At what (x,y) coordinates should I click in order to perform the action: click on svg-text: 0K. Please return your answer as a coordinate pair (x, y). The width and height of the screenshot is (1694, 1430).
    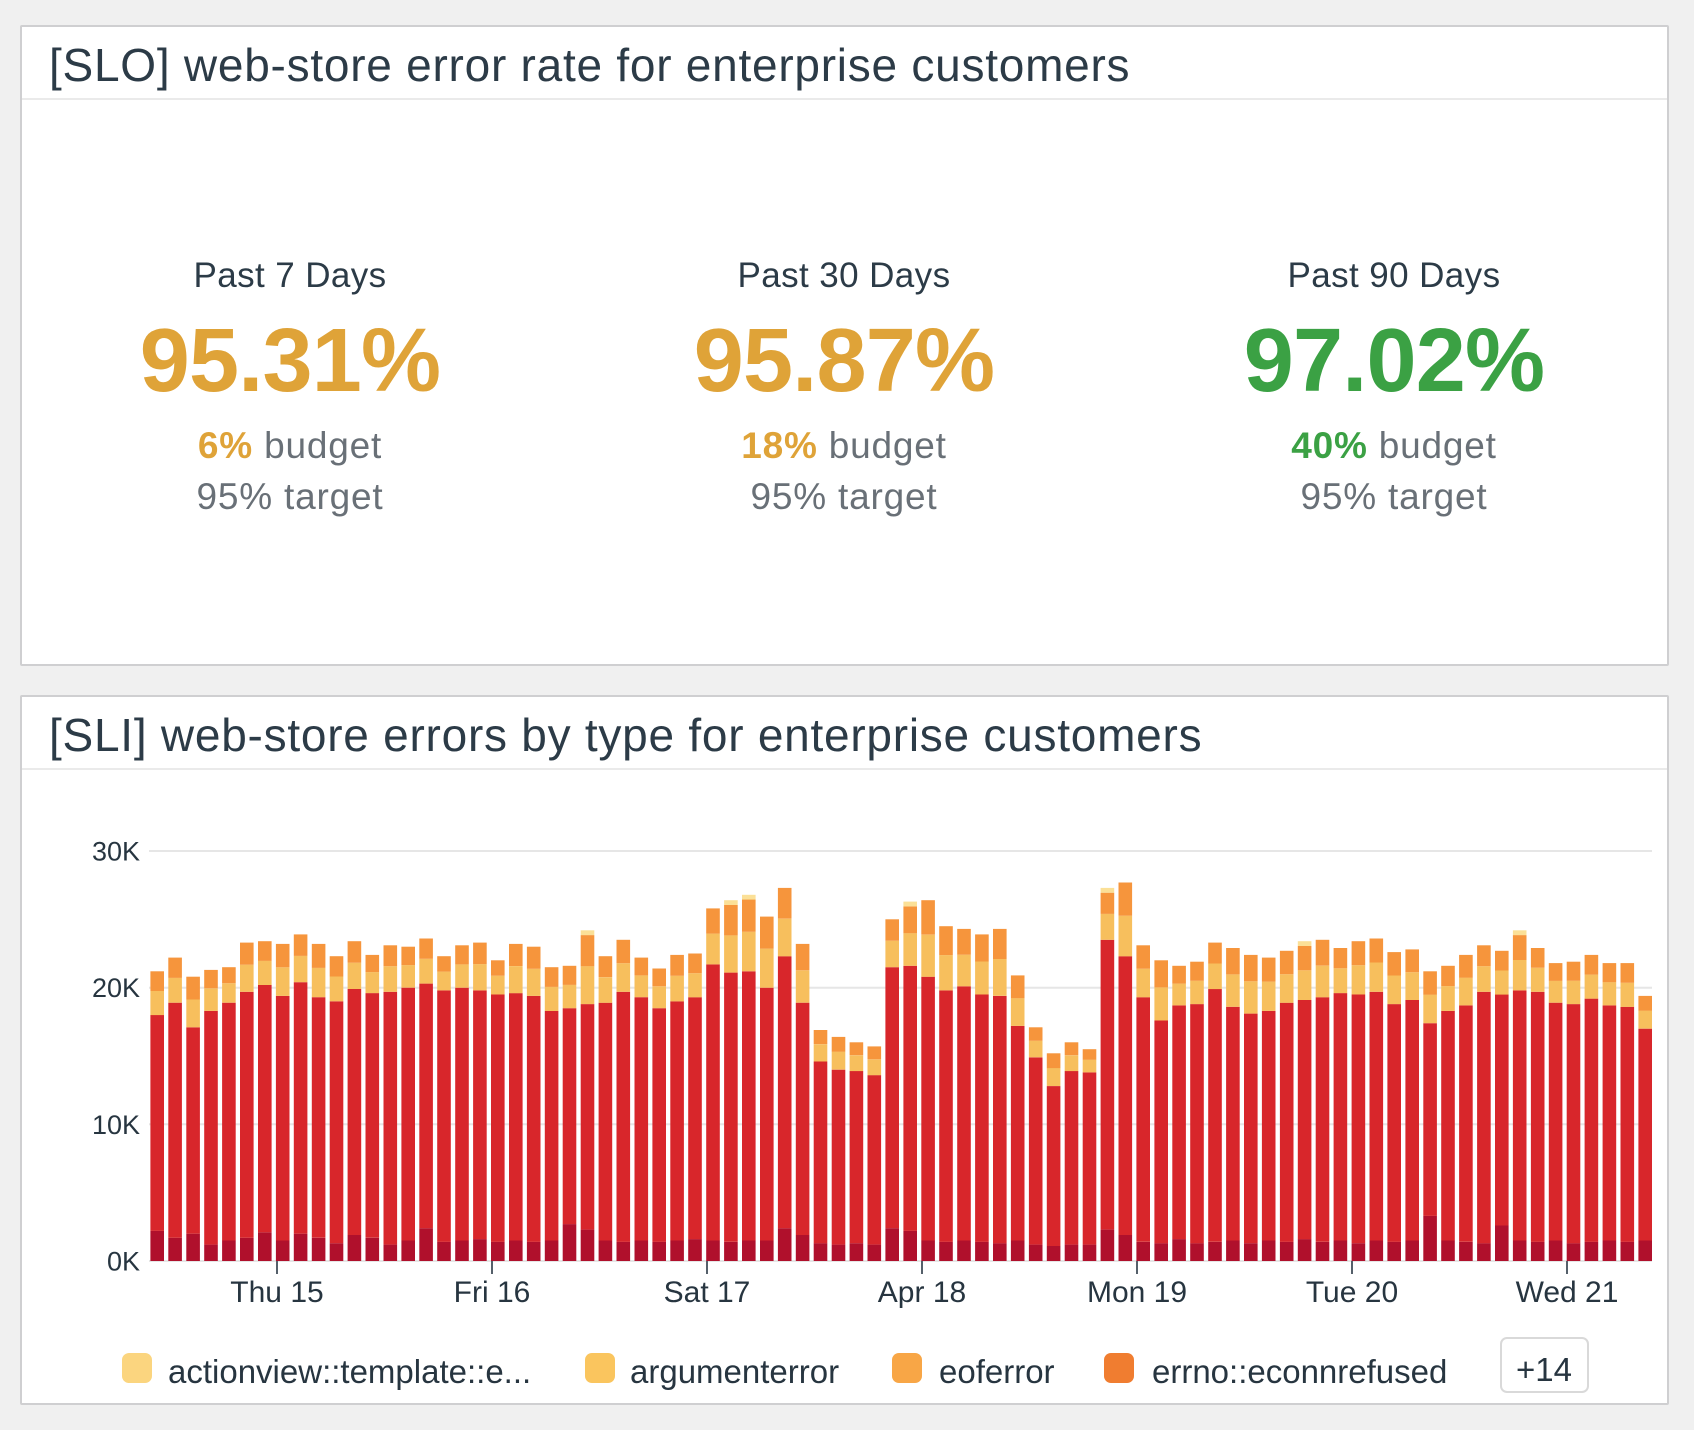
    Looking at the image, I should click on (123, 1262).